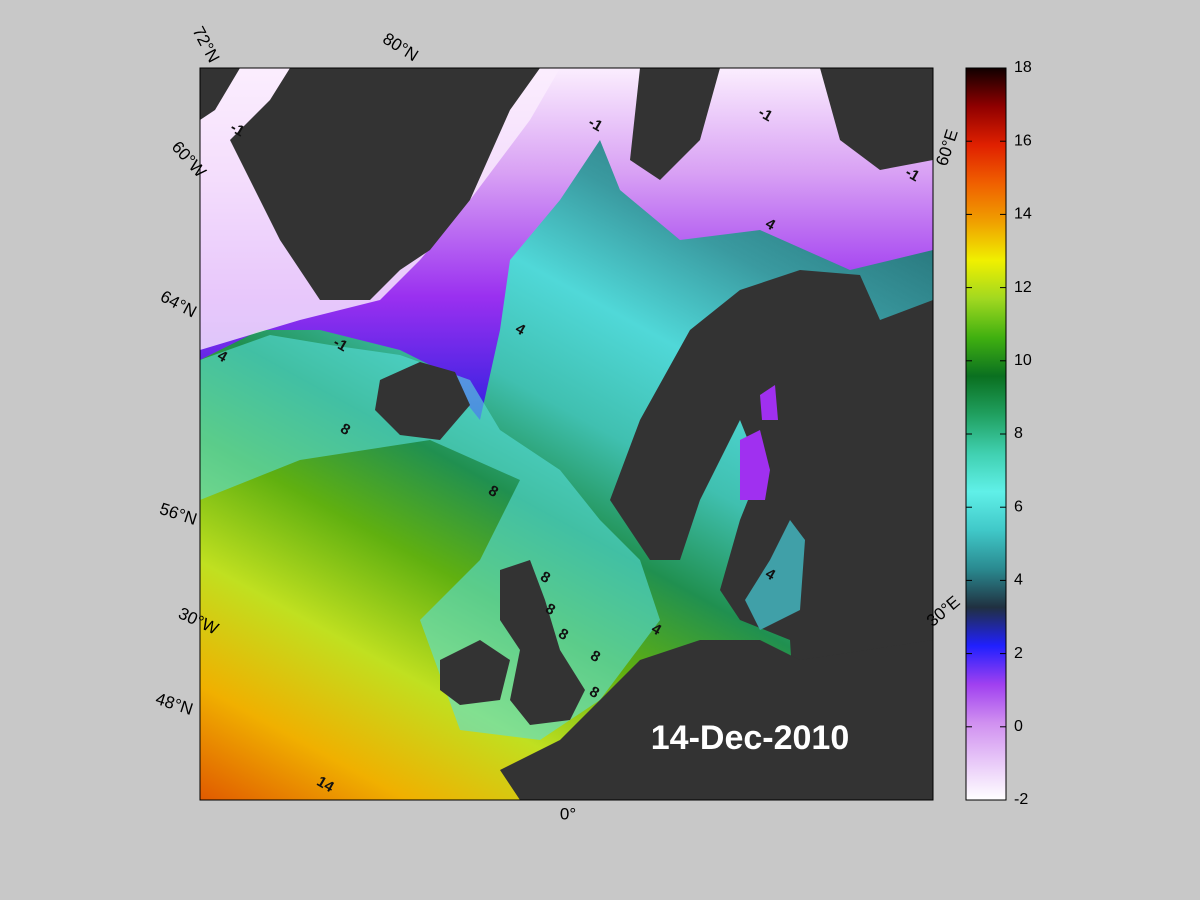 This screenshot has width=1200, height=900. Describe the element at coordinates (675, 124) in the screenshot. I see `svalbard` at that location.